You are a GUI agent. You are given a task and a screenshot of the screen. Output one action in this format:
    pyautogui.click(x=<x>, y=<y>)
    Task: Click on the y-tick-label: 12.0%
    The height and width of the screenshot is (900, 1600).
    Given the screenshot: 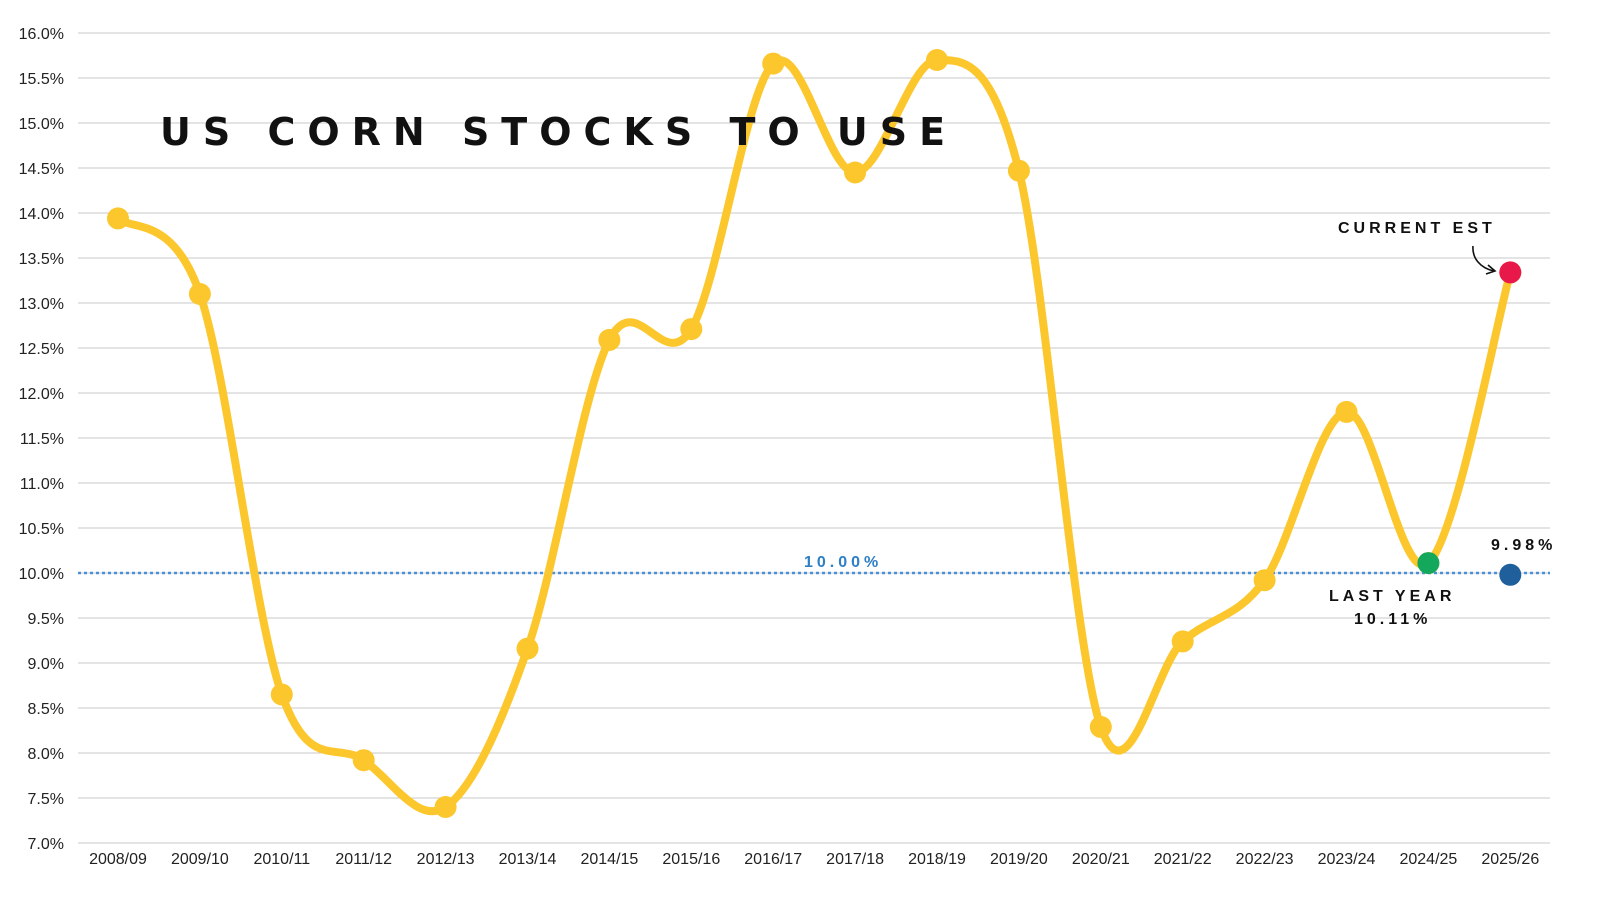 What is the action you would take?
    pyautogui.click(x=41, y=394)
    